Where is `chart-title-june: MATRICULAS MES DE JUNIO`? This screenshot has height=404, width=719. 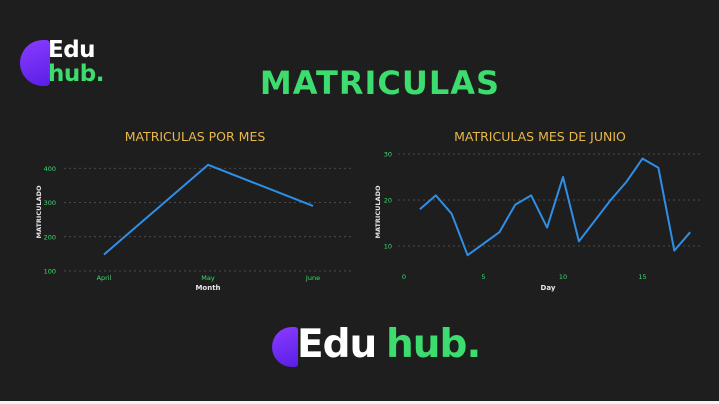
chart-title-june: MATRICULAS MES DE JUNIO is located at coordinates (540, 136).